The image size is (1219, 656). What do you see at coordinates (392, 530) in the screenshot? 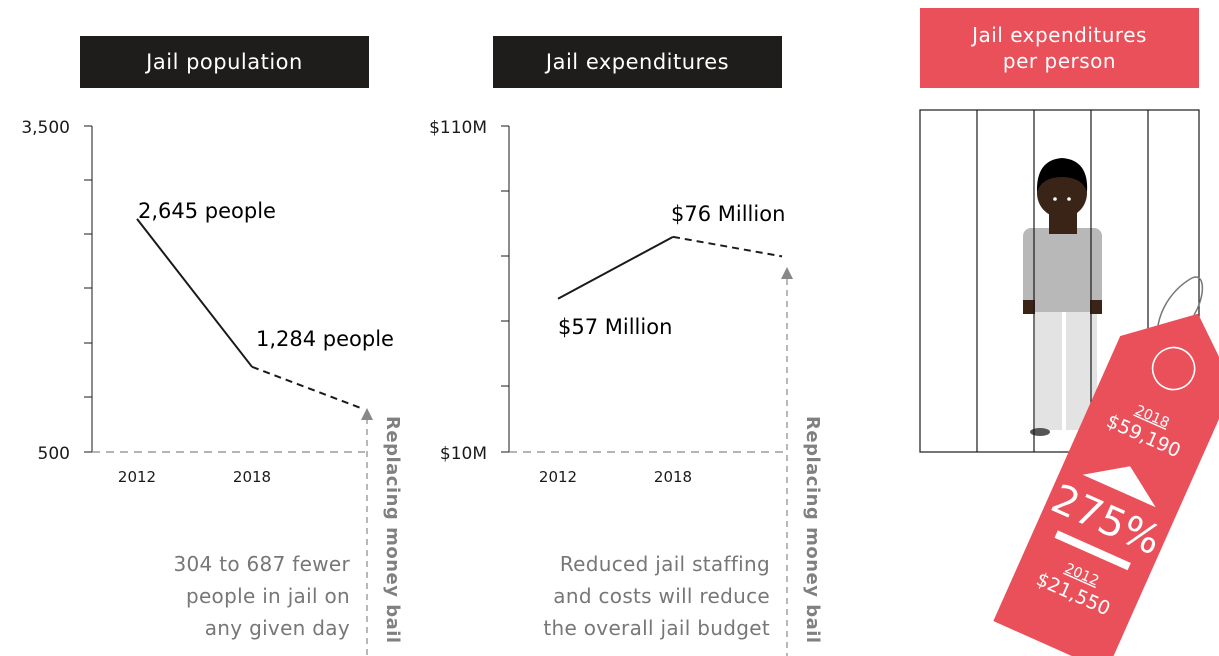
I see `population-vertical-label: Replacing money bail` at bounding box center [392, 530].